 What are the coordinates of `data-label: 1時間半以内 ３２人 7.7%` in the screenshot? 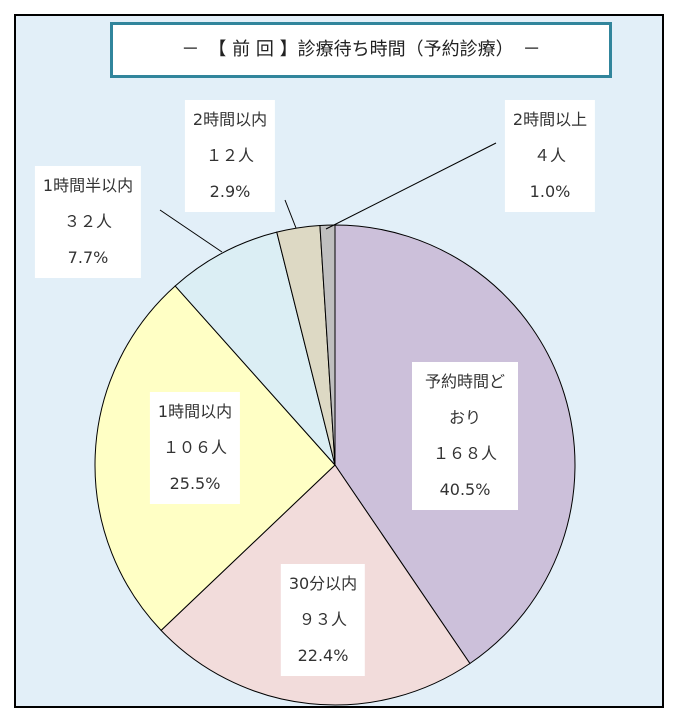 It's located at (88, 222).